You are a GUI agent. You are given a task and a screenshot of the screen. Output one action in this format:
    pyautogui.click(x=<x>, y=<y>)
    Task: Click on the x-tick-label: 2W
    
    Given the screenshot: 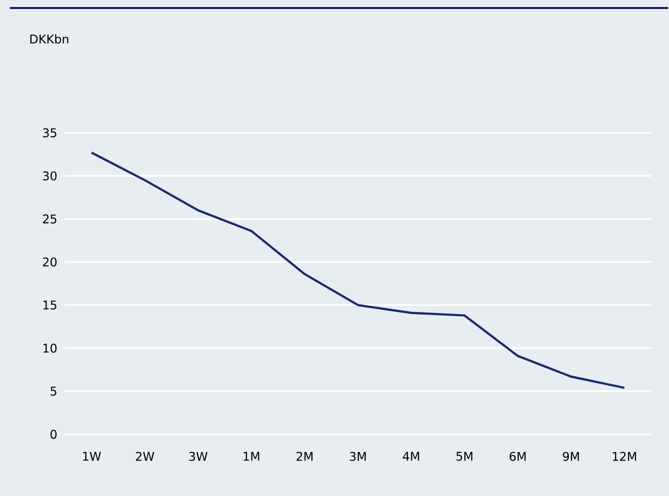 What is the action you would take?
    pyautogui.click(x=145, y=456)
    